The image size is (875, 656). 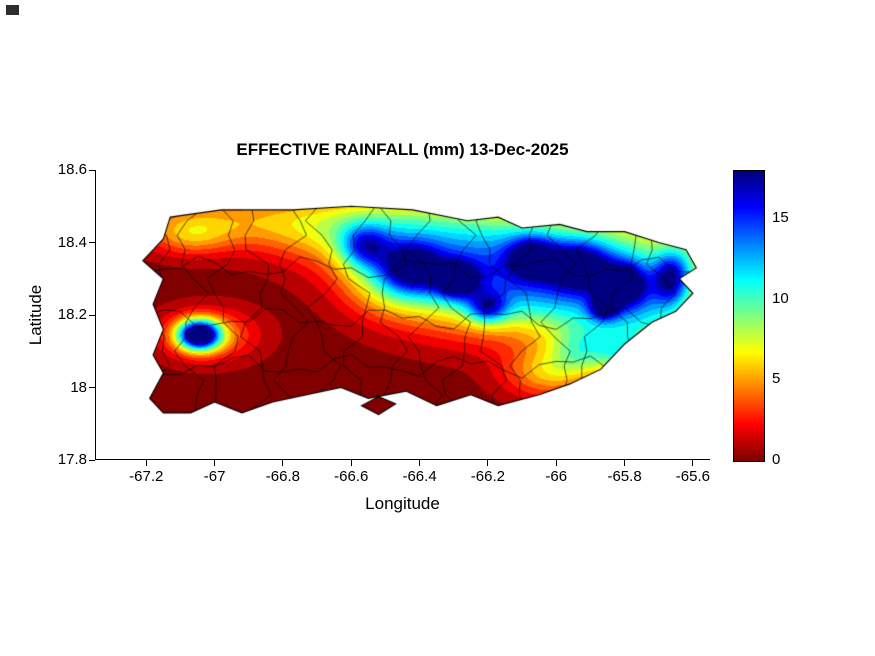 I want to click on y-tick-label: 18.6, so click(x=72, y=169).